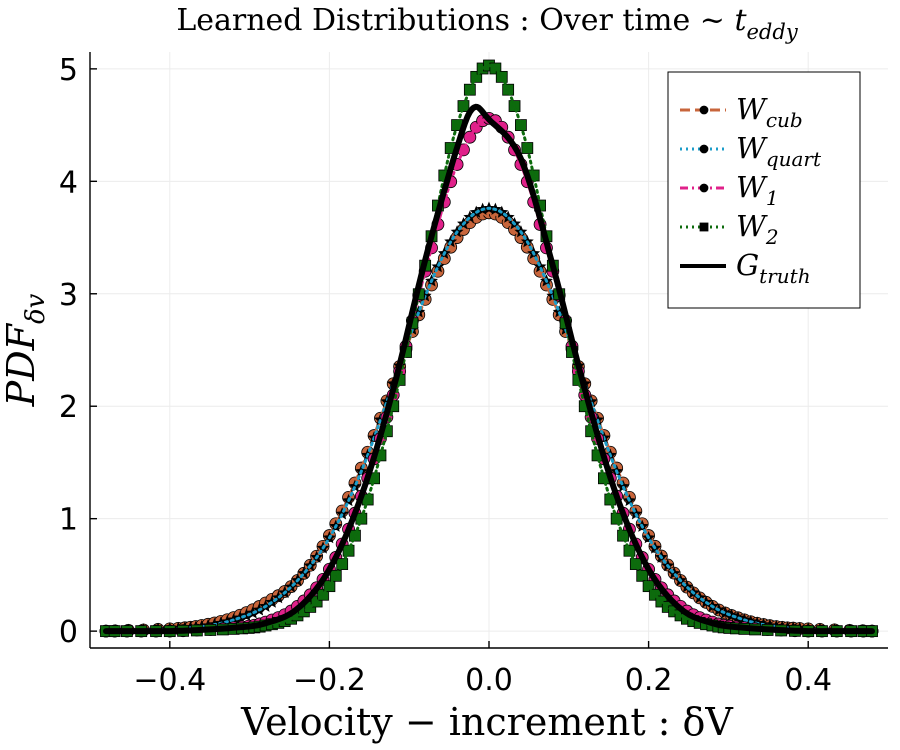 The height and width of the screenshot is (750, 900). I want to click on legend-entry: W2, so click(729, 229).